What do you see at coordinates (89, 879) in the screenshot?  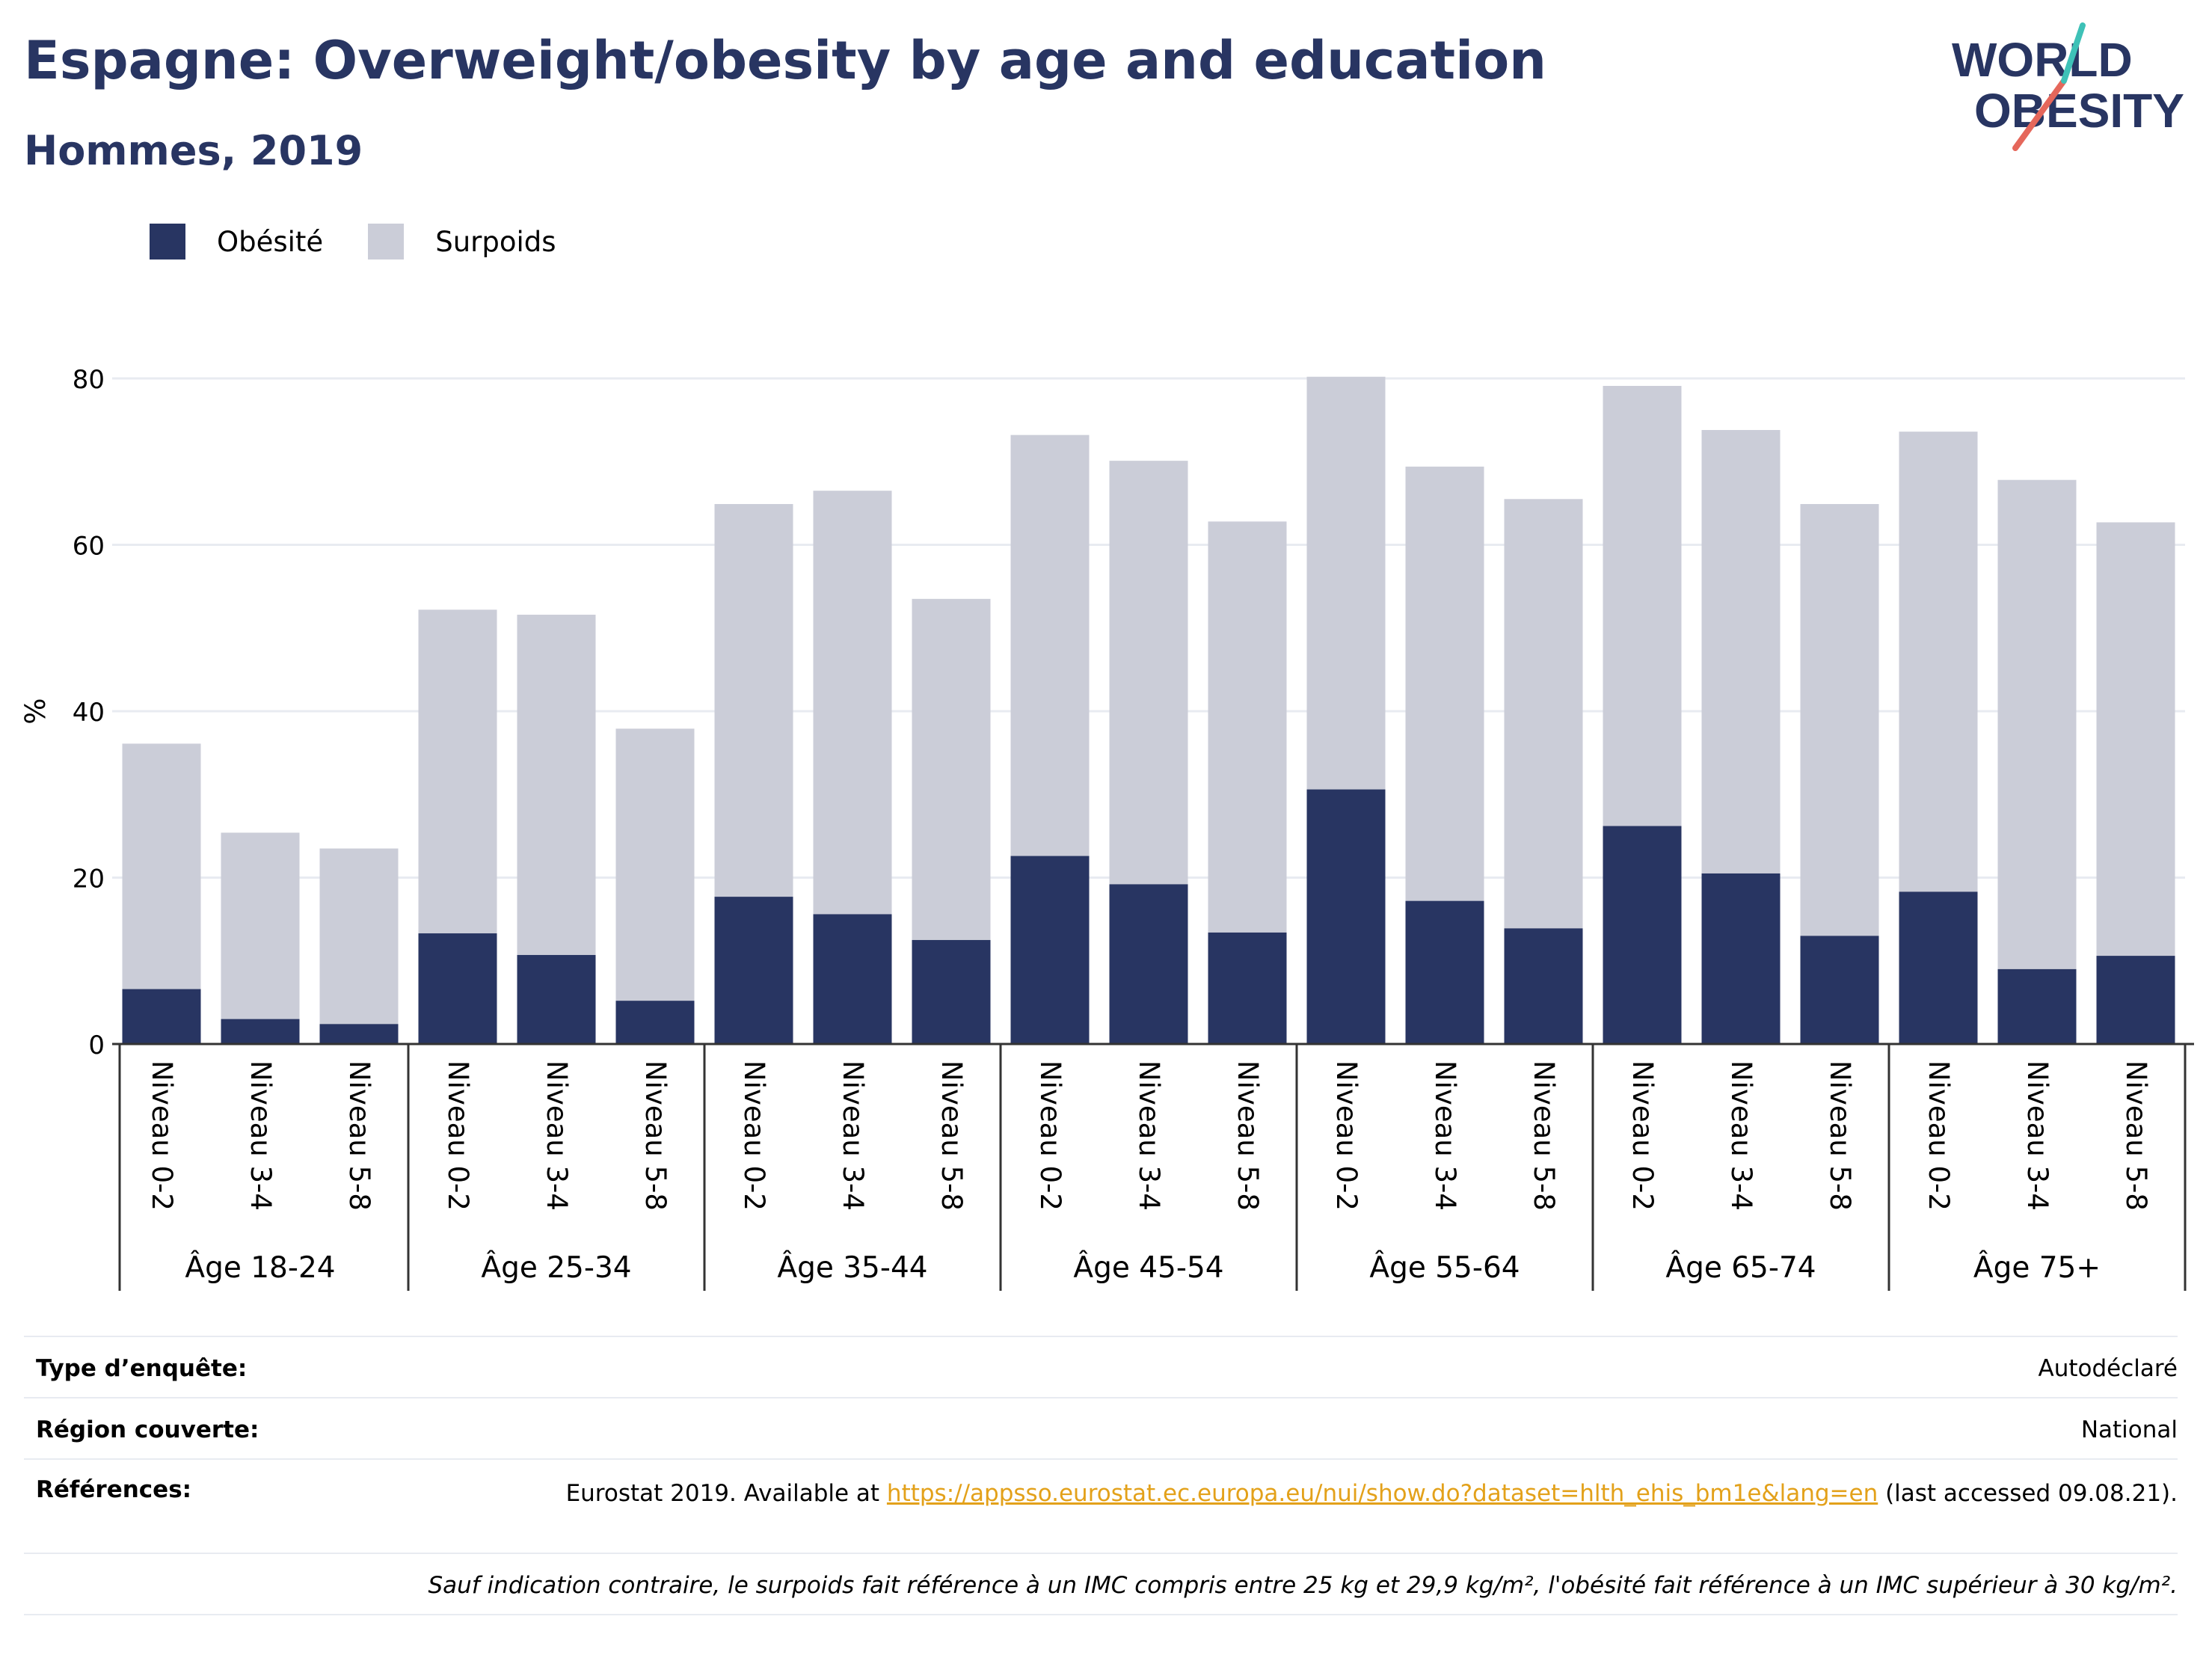 I see `y-tick-label: 20` at bounding box center [89, 879].